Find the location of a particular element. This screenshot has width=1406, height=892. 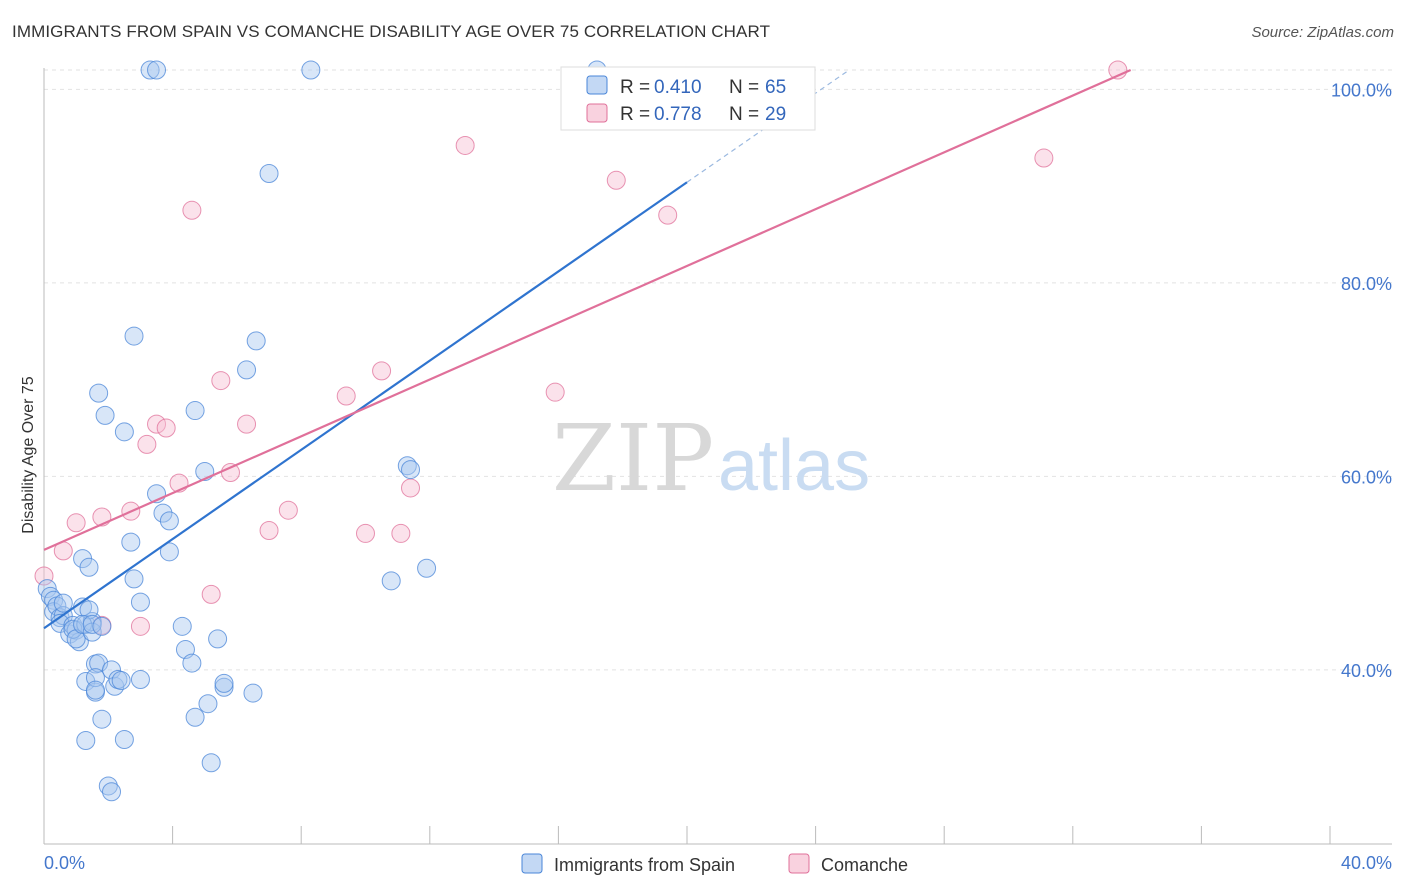

legend-r-label-blue: R = is located at coordinates (635, 87).